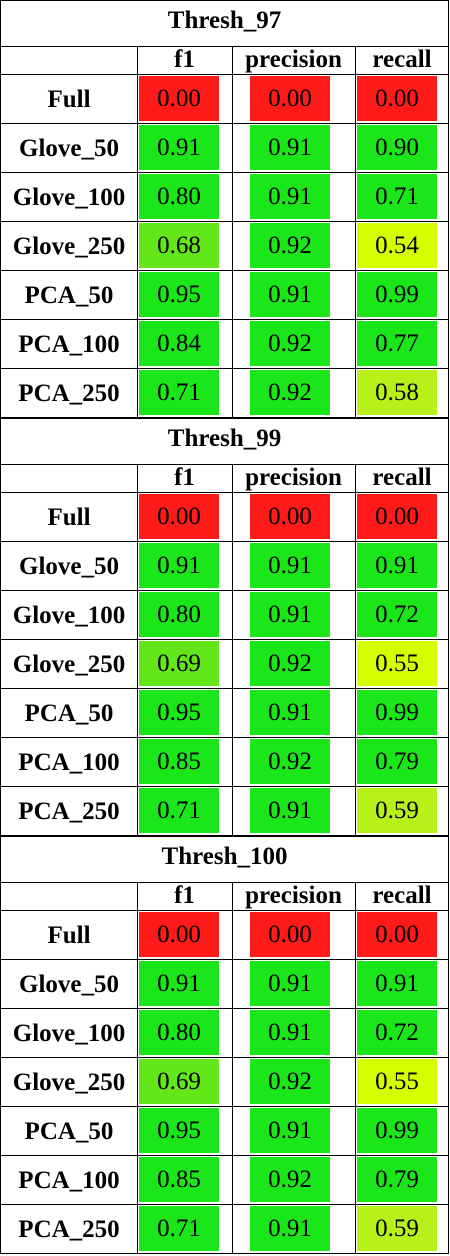 The width and height of the screenshot is (450, 1256). What do you see at coordinates (397, 810) in the screenshot?
I see `value-cell-recall: 0.59` at bounding box center [397, 810].